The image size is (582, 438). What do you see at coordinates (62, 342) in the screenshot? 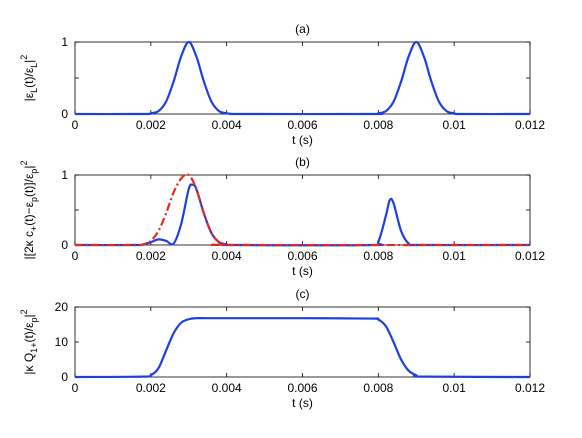
I see `y-tick-label: 10` at bounding box center [62, 342].